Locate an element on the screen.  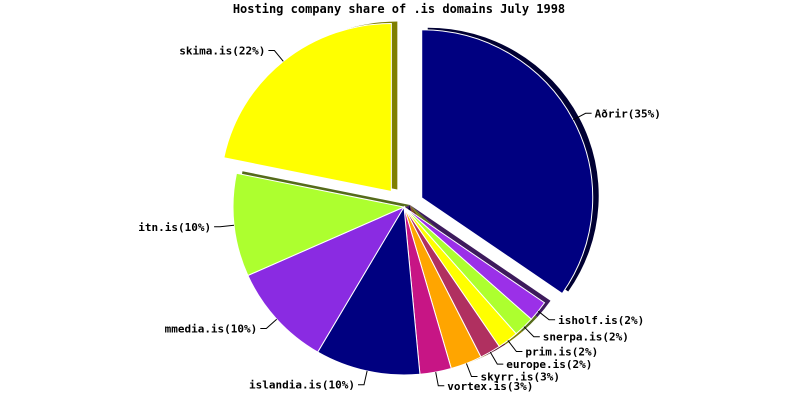
slice-label-vortex-is-3: vortex.is(3%) is located at coordinates (490, 386).